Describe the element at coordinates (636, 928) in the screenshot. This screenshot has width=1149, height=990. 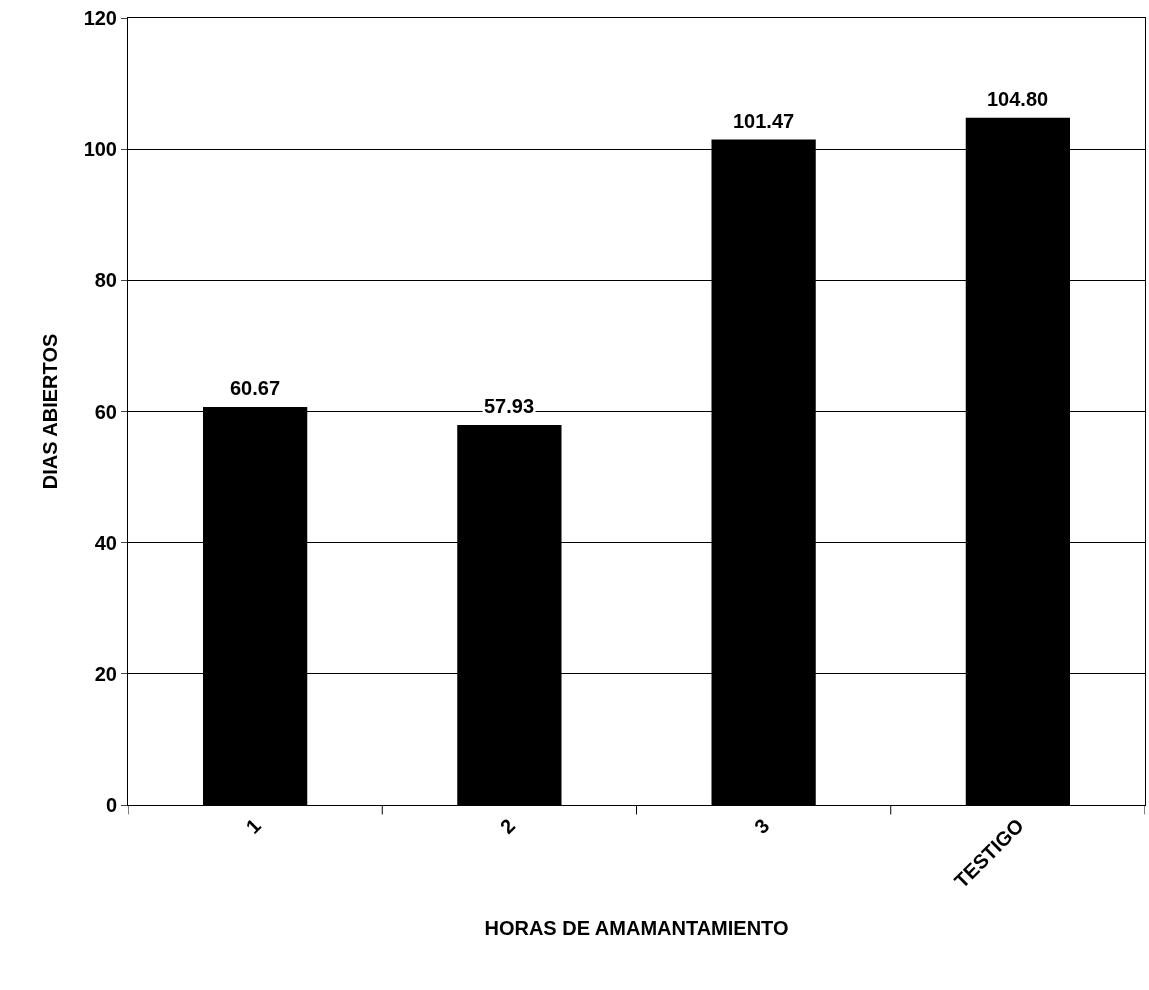
I see `x-axis-title: HORAS DE AMAMANTAMIENTO` at that location.